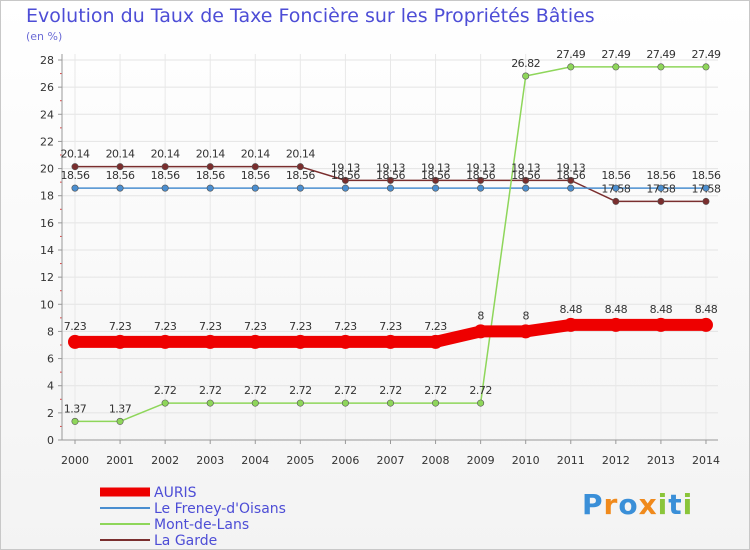  What do you see at coordinates (526, 460) in the screenshot?
I see `x-tick-label: 2010` at bounding box center [526, 460].